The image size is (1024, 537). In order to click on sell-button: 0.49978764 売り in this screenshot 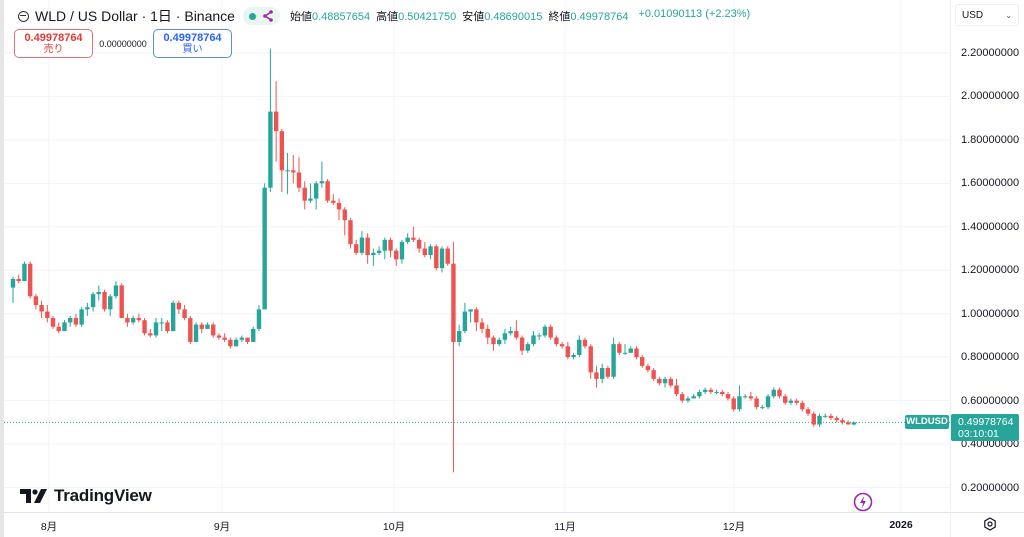, I will do `click(53, 43)`.